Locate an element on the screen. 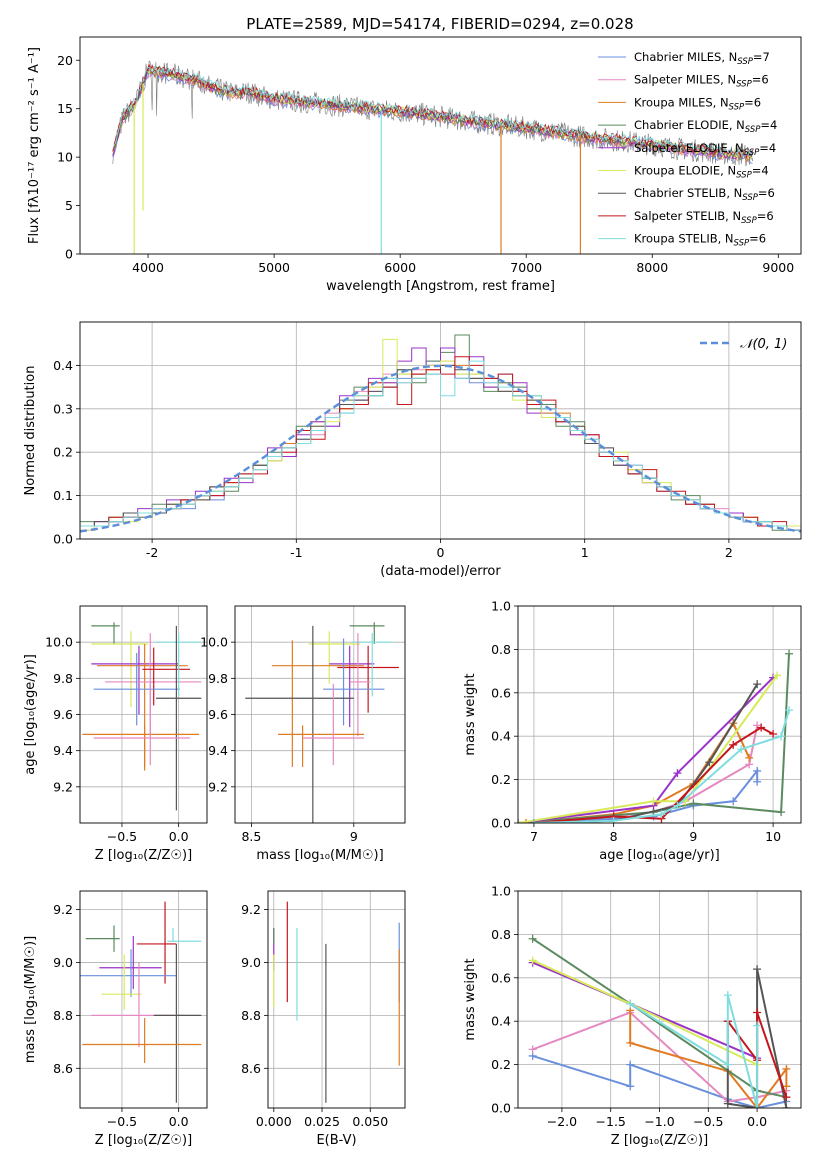 This screenshot has height=1170, width=819. y-axis-label: age [log₁₀(age/yr)] is located at coordinates (30, 714).